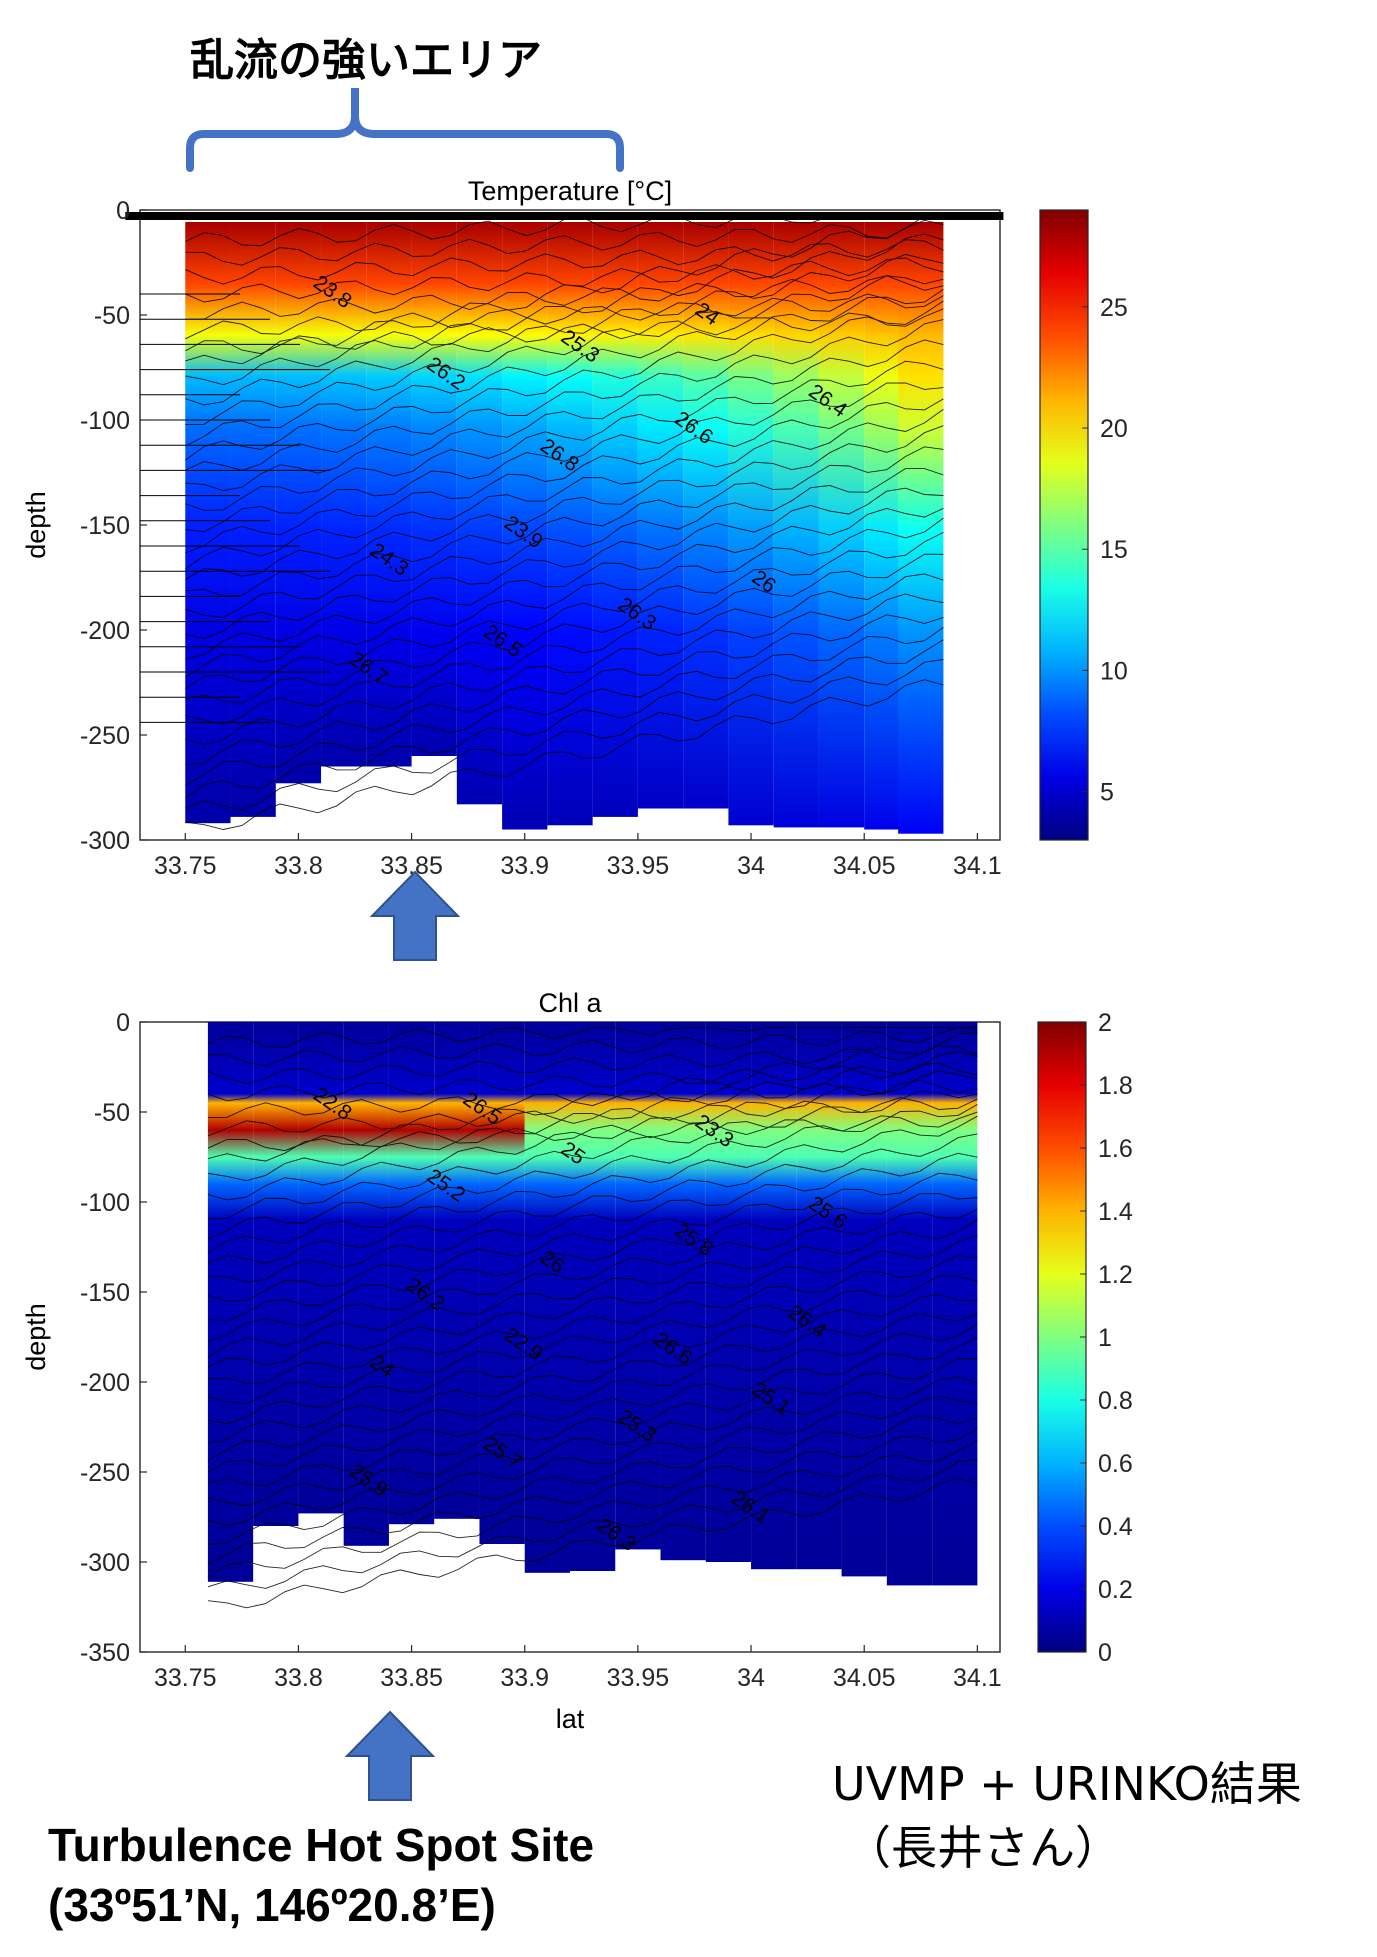 This screenshot has height=1957, width=1377. What do you see at coordinates (105, 736) in the screenshot?
I see `y-tick-label: -250` at bounding box center [105, 736].